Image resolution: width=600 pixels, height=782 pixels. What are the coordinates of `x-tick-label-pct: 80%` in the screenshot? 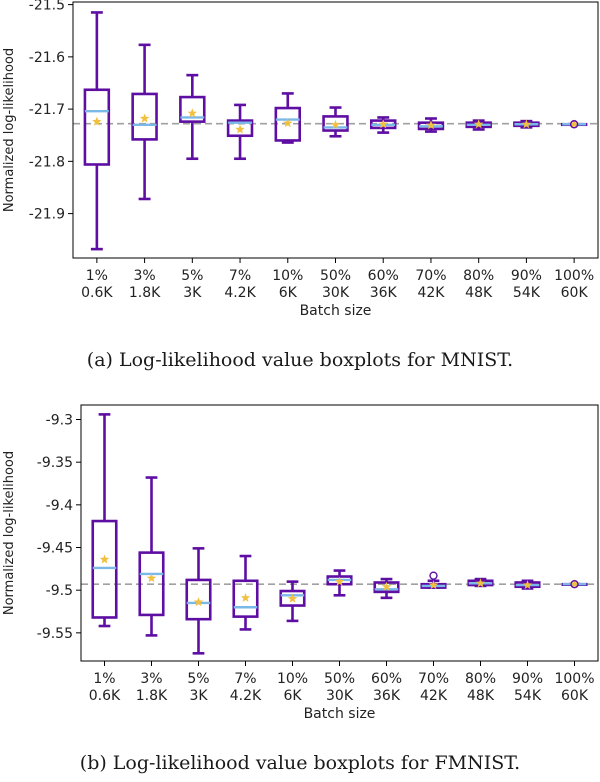 It's located at (478, 276).